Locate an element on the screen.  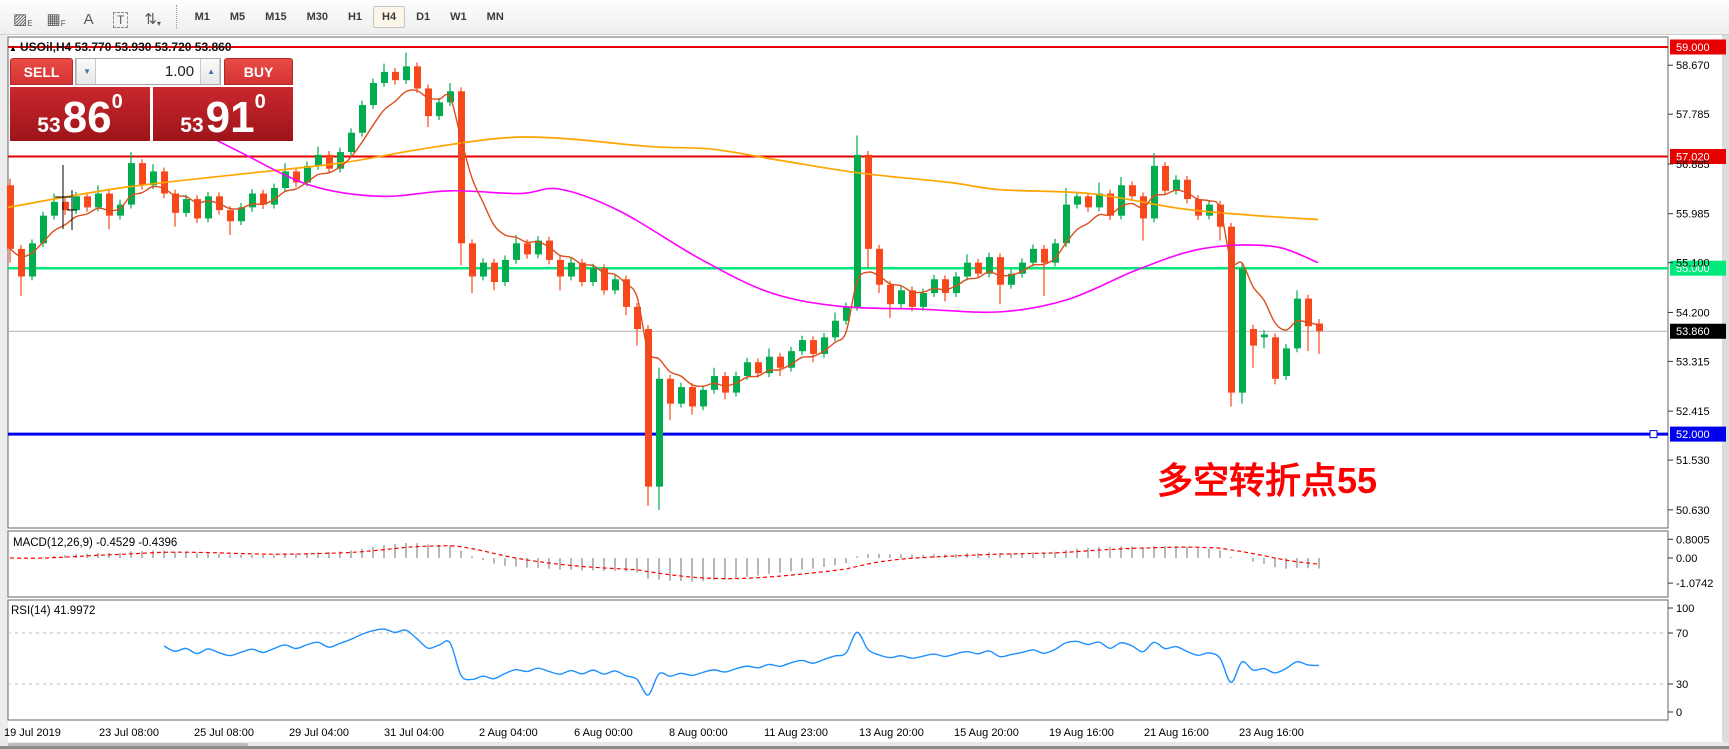
svg-text: 0 is located at coordinates (1679, 713).